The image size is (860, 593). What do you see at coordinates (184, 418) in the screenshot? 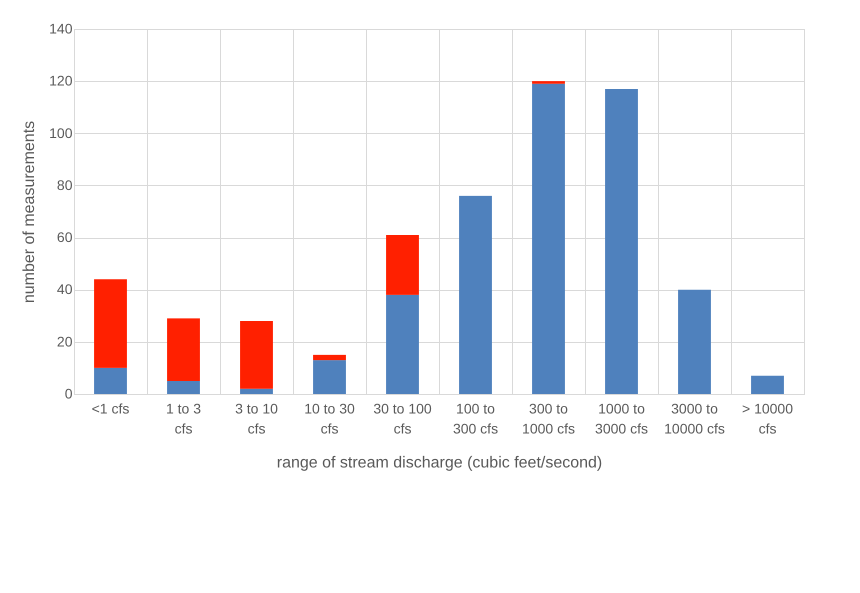
I see `x-tick-label: 1 to 3 cfs` at bounding box center [184, 418].